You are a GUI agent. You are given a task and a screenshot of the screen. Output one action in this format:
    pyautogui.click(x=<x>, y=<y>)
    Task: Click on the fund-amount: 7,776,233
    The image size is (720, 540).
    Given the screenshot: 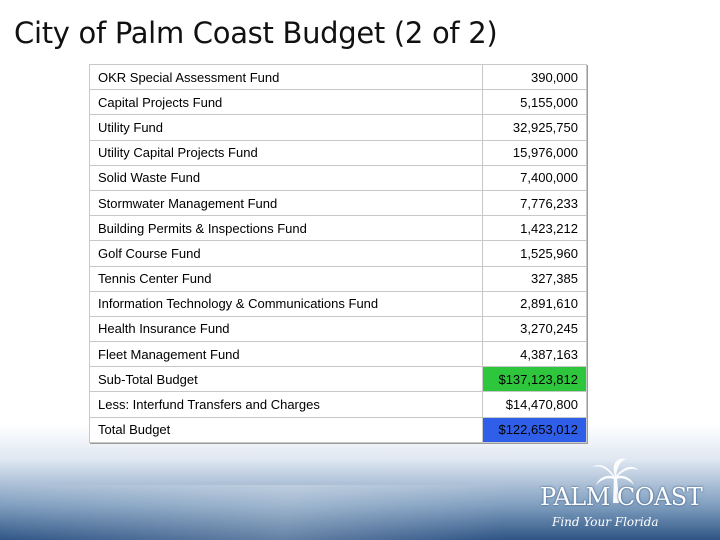 What is the action you would take?
    pyautogui.click(x=534, y=203)
    